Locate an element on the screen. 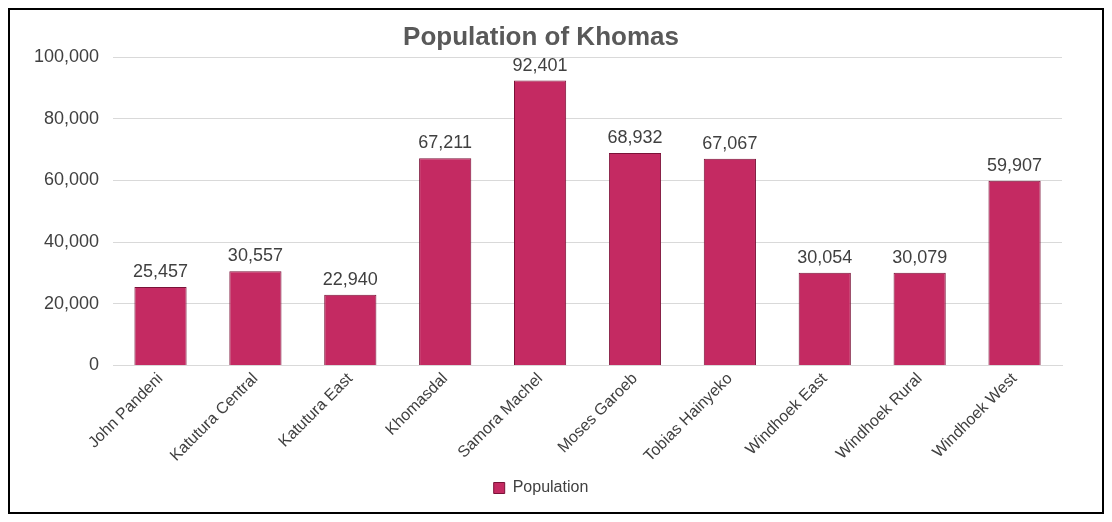  y-tick-label: 100,000 is located at coordinates (66, 56).